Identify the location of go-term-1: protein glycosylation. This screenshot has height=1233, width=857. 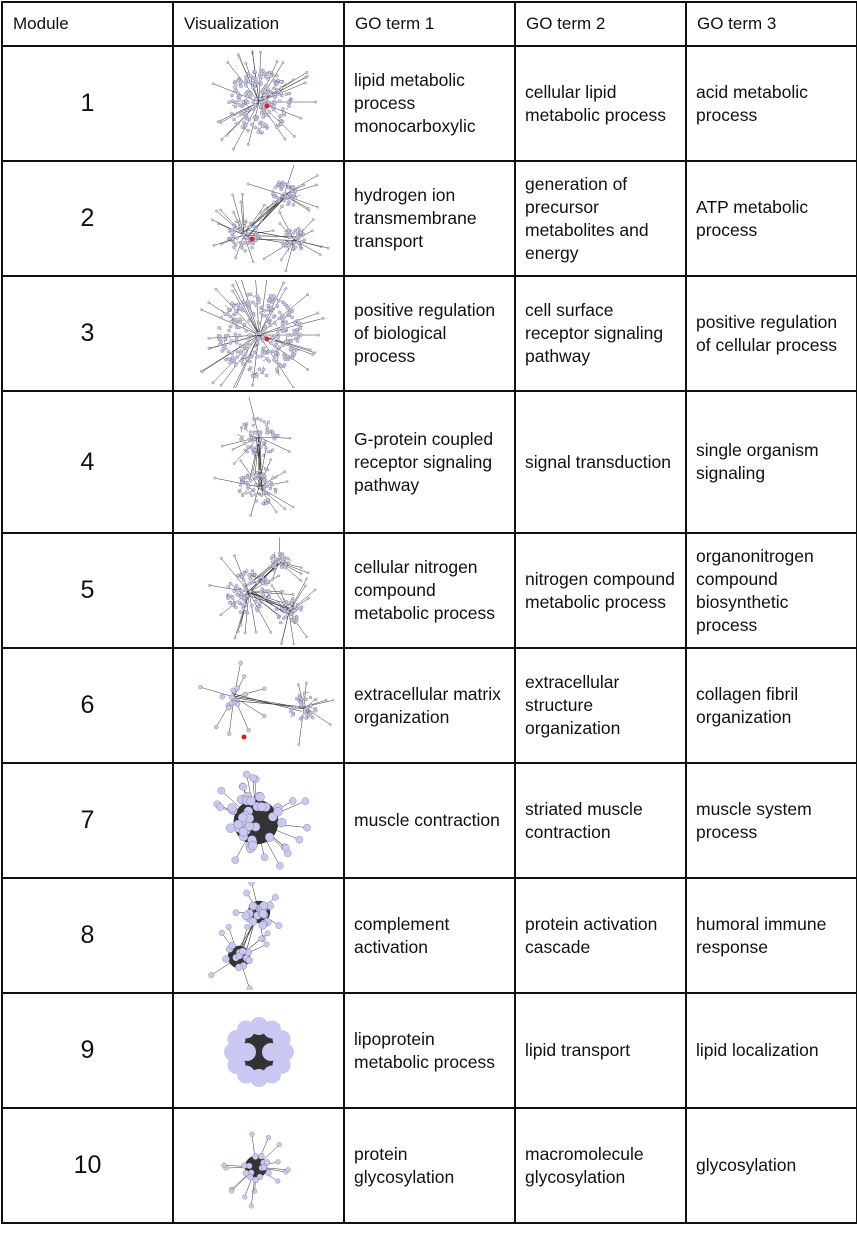
(429, 1165).